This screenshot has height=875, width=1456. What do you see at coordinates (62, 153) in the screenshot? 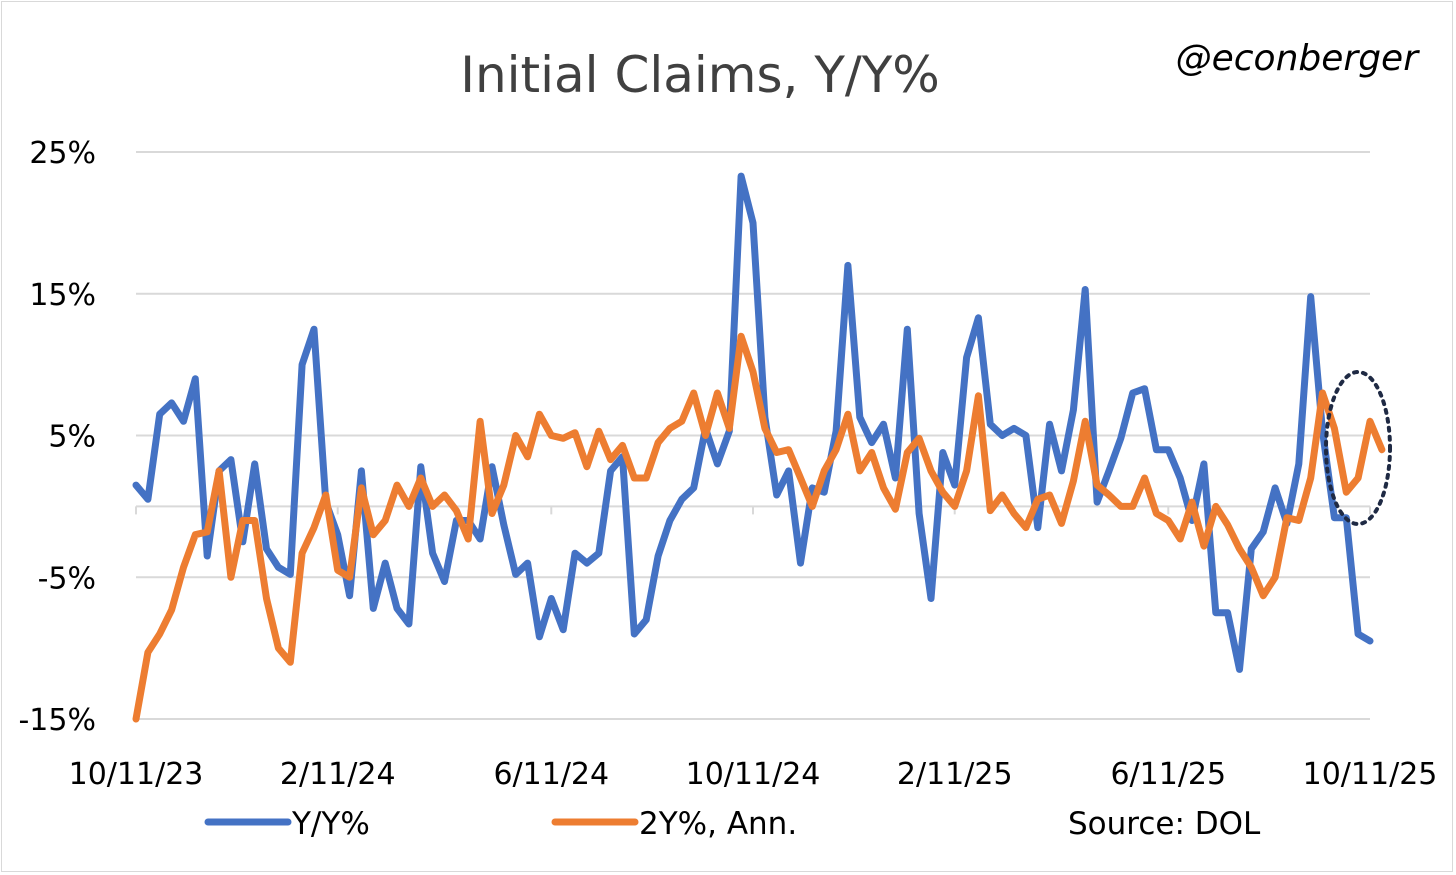
I see `y-tick-label: 25%` at bounding box center [62, 153].